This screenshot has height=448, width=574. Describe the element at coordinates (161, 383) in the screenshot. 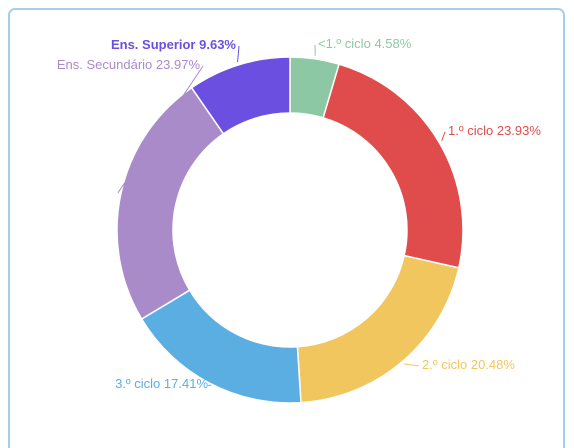

I see `data-label: 3.º ciclo 17.41%` at that location.